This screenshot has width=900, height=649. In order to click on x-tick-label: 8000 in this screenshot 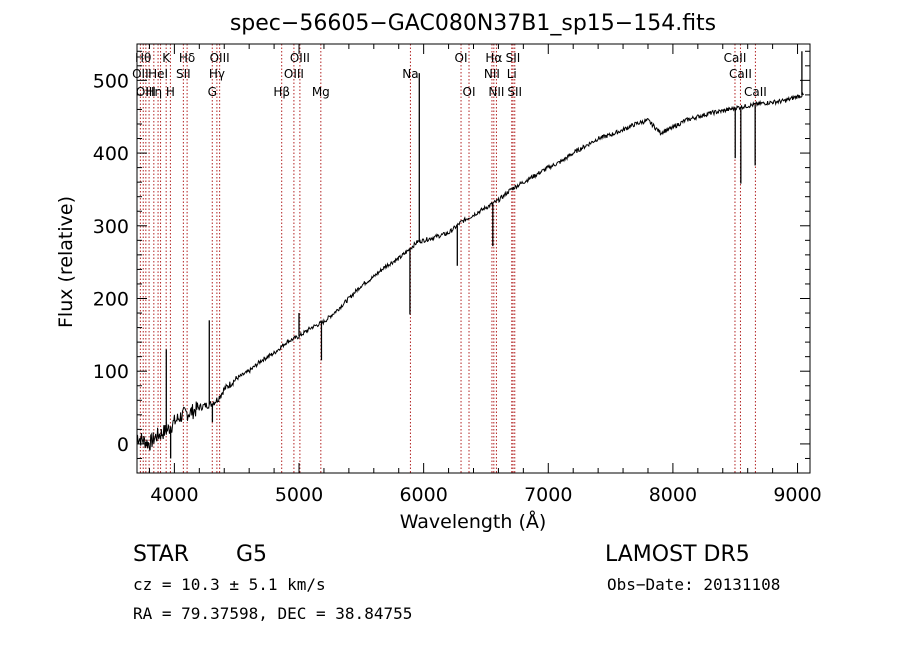, I will do `click(673, 495)`.